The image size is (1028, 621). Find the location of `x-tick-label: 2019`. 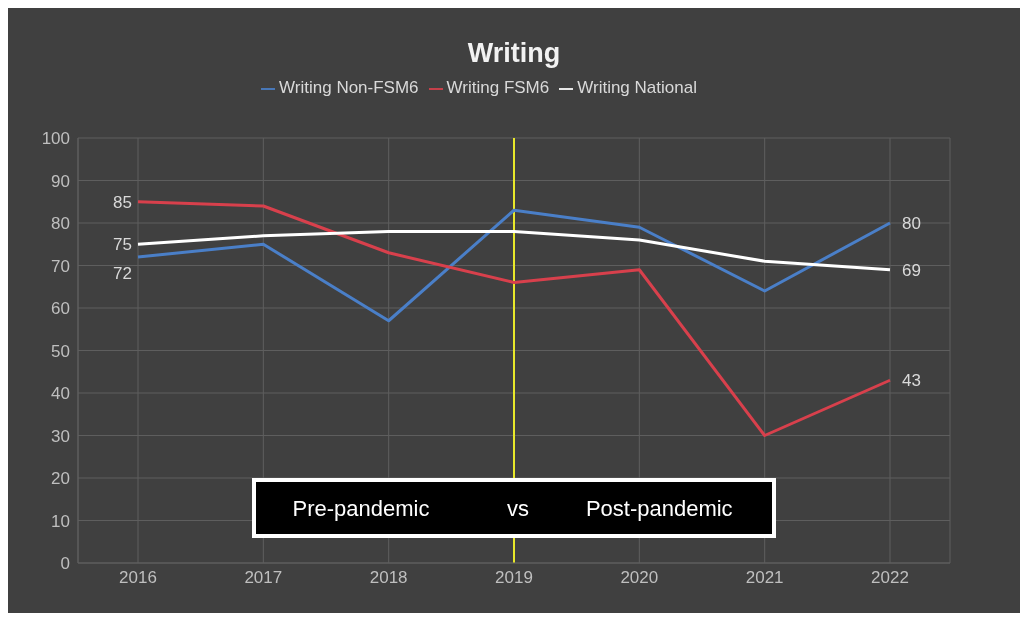

x-tick-label: 2019 is located at coordinates (514, 578).